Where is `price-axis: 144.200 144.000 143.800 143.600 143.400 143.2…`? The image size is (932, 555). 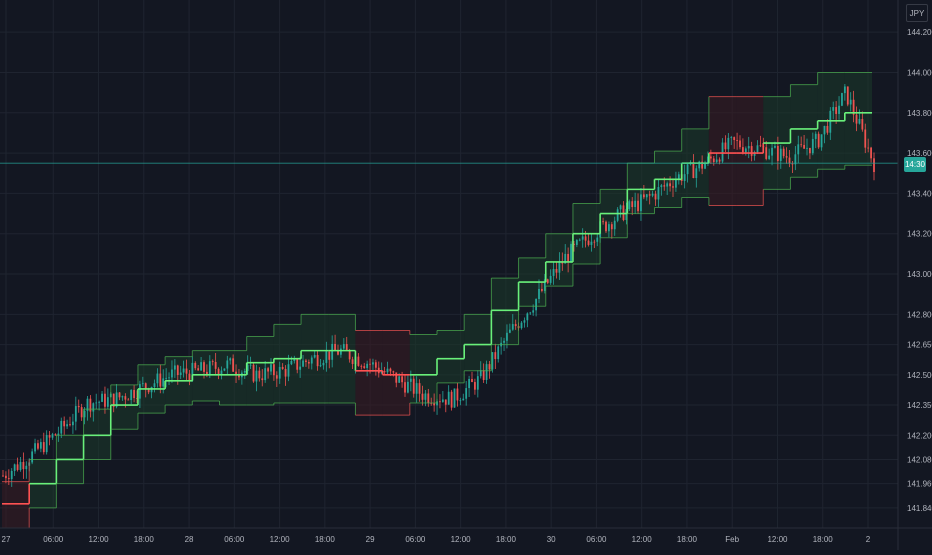
price-axis: 144.200 144.000 143.800 143.600 143.400 143.2… is located at coordinates (914, 275).